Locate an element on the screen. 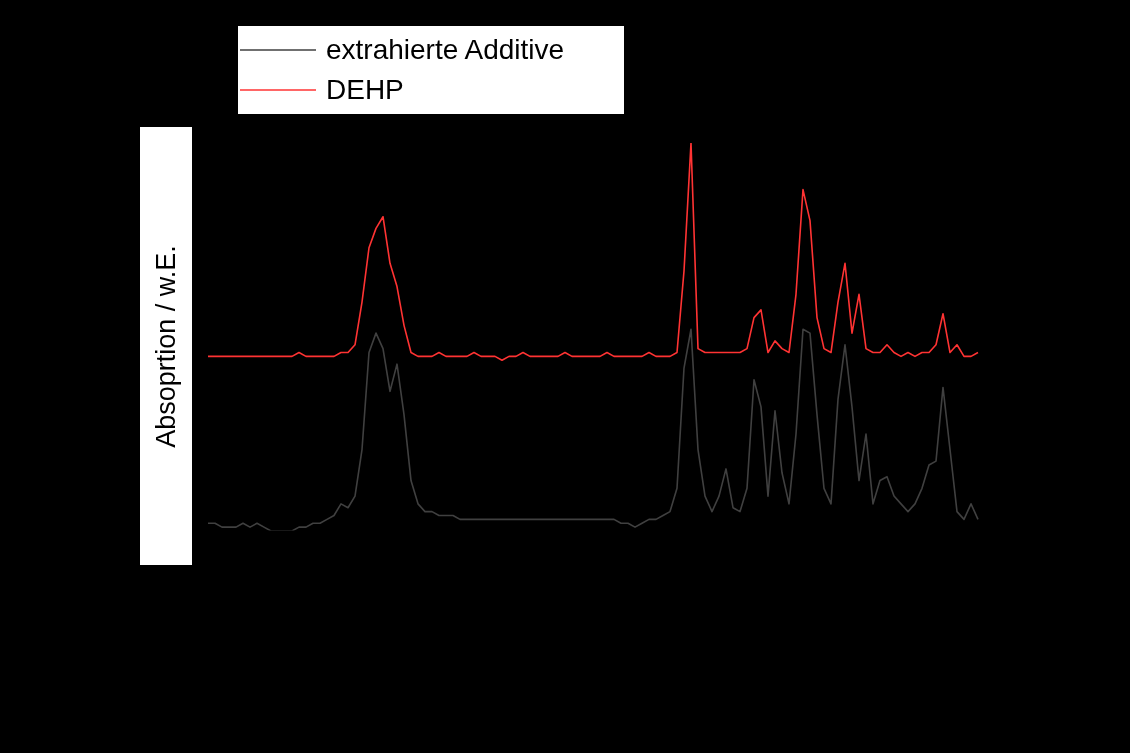 Image resolution: width=1130 pixels, height=753 pixels. legend-label: DEHP is located at coordinates (365, 90).